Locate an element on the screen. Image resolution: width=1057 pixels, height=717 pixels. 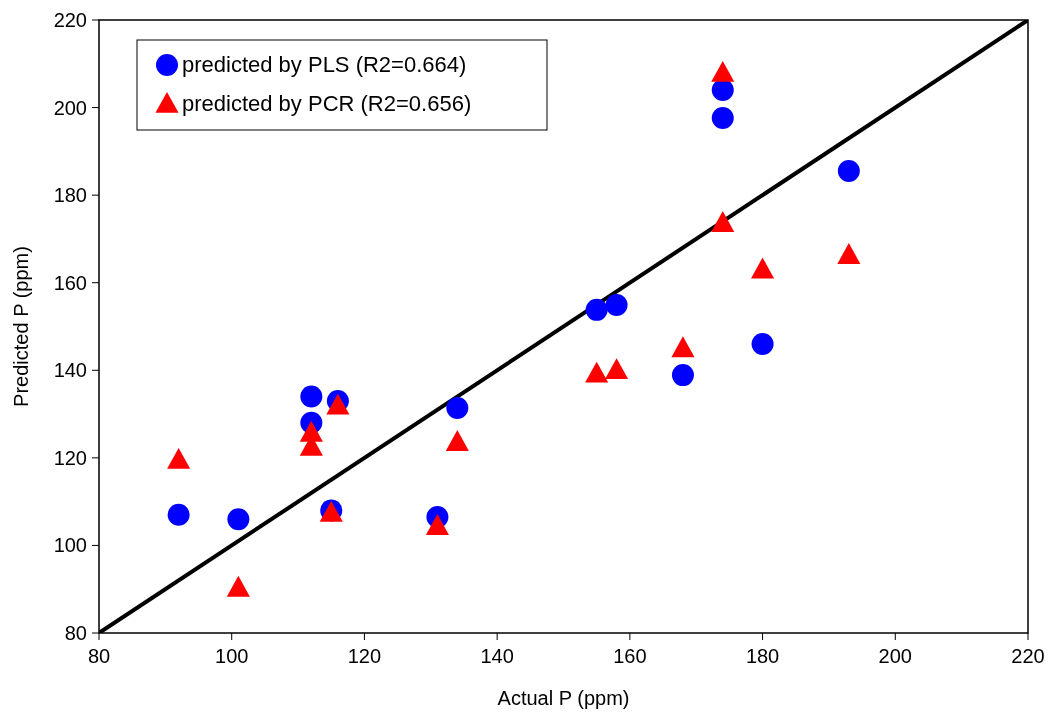
x-tick-label: 120 is located at coordinates (364, 656).